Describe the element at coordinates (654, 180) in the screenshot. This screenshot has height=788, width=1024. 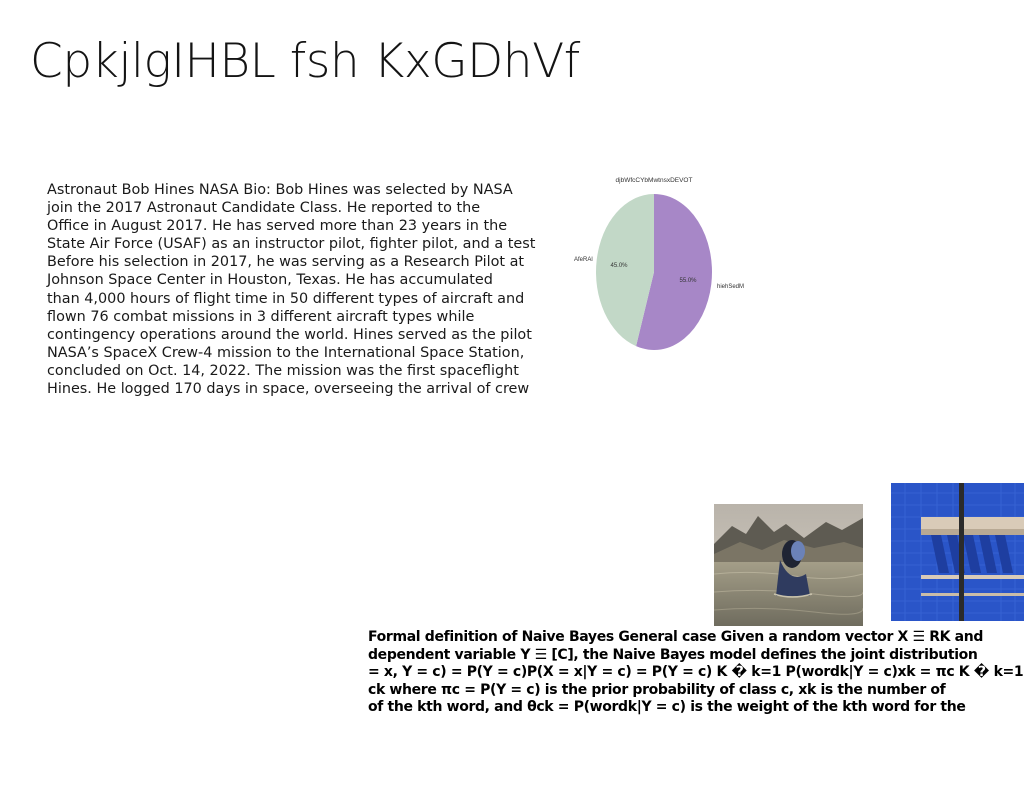
I see `chart-title: djbWfcCYbMwtnsxDEVOT` at that location.